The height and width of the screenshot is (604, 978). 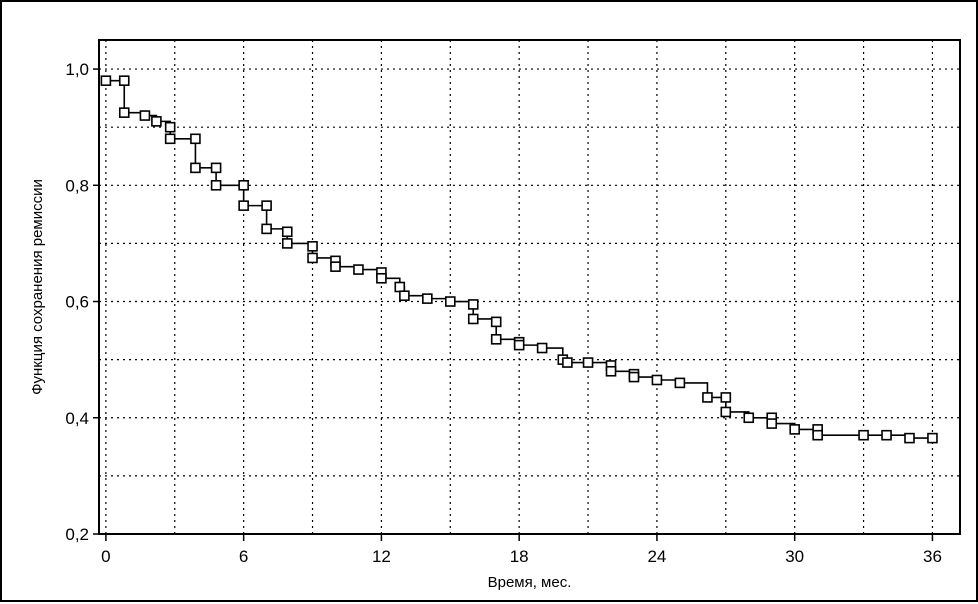 I want to click on x-tick-label: 24, so click(x=656, y=556).